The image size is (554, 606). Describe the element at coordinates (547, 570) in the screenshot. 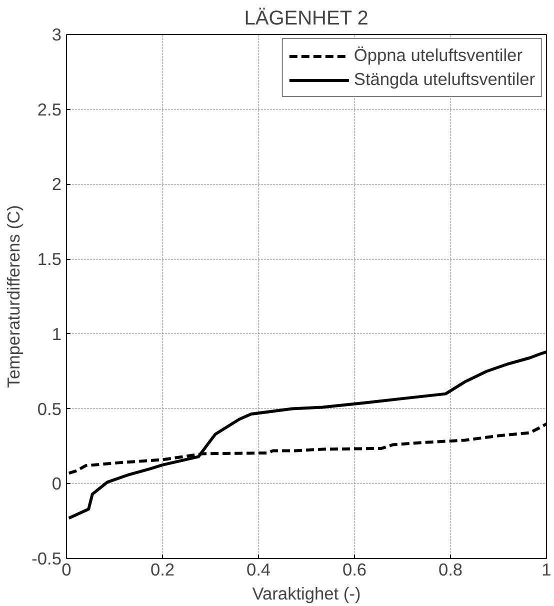

I see `x-tick-label: 1` at that location.